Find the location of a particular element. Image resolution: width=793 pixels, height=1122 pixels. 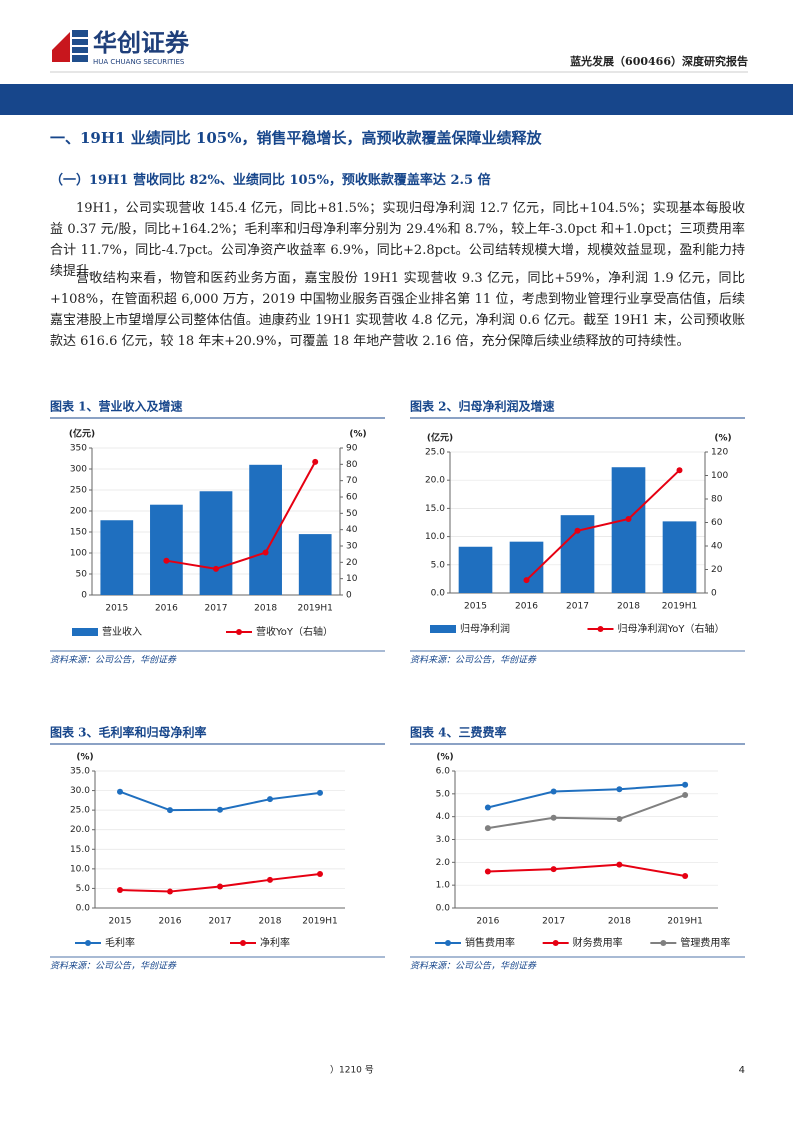

legend-label: 管理费用率 is located at coordinates (705, 942).